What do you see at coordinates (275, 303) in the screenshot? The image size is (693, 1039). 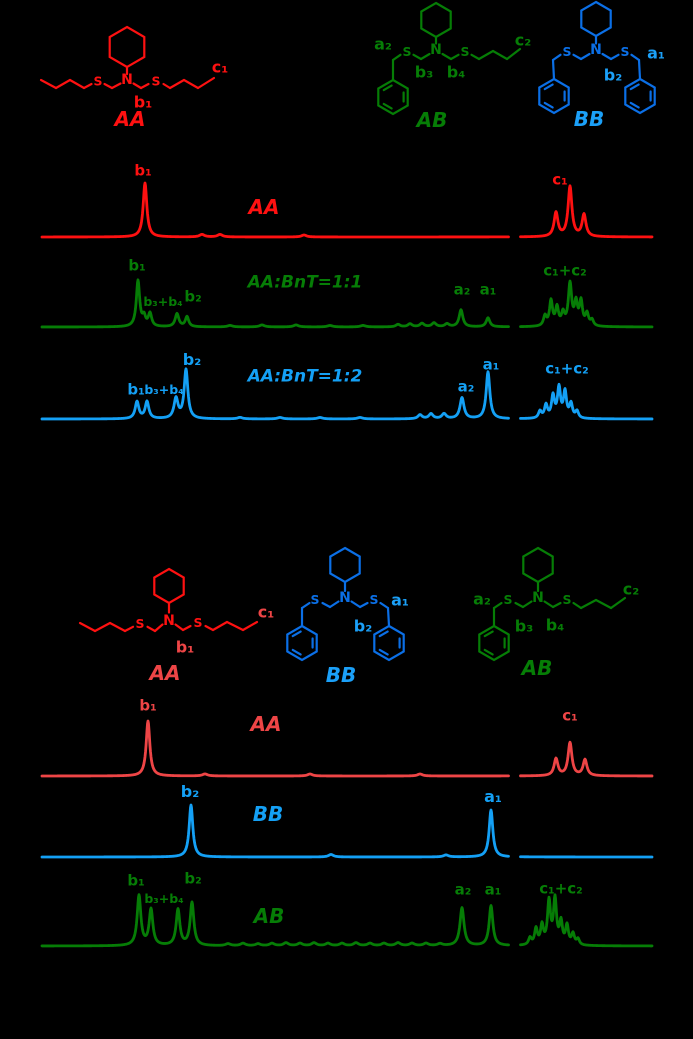 I see `spectrum-aa-bnt-1-1-trace-left` at bounding box center [275, 303].